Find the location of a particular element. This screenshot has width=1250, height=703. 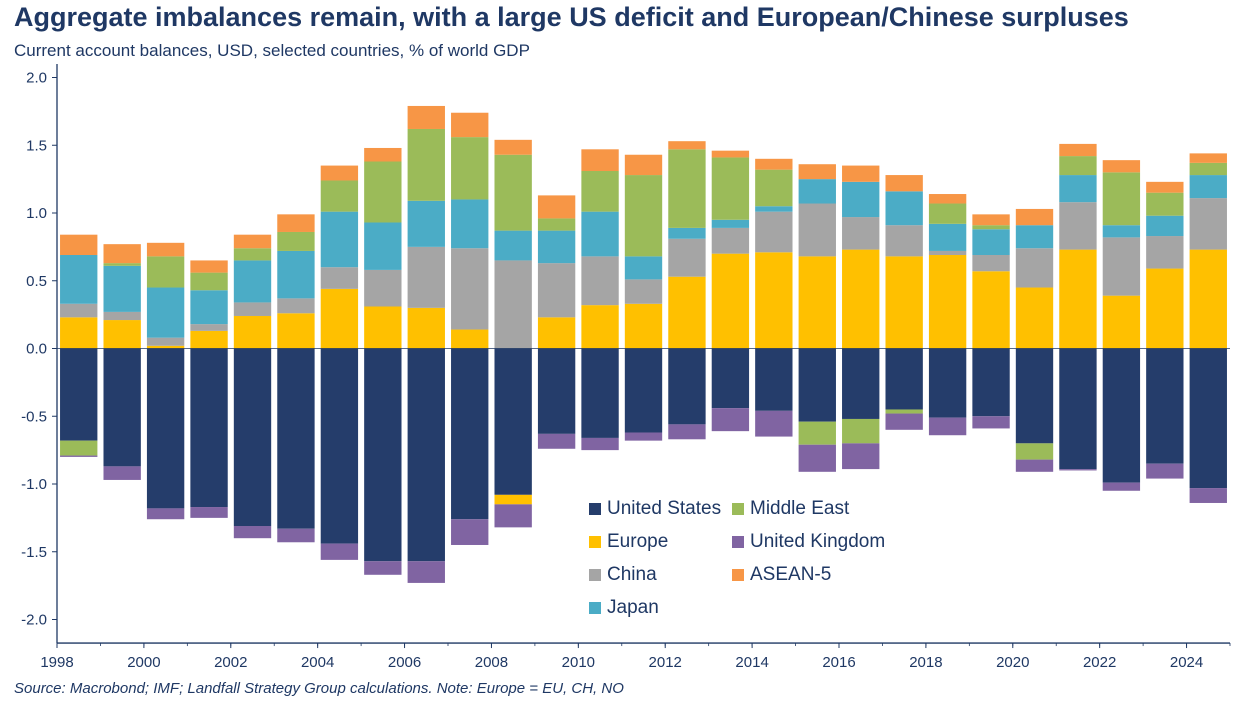

bar-segment-china-2003 is located at coordinates (296, 306).